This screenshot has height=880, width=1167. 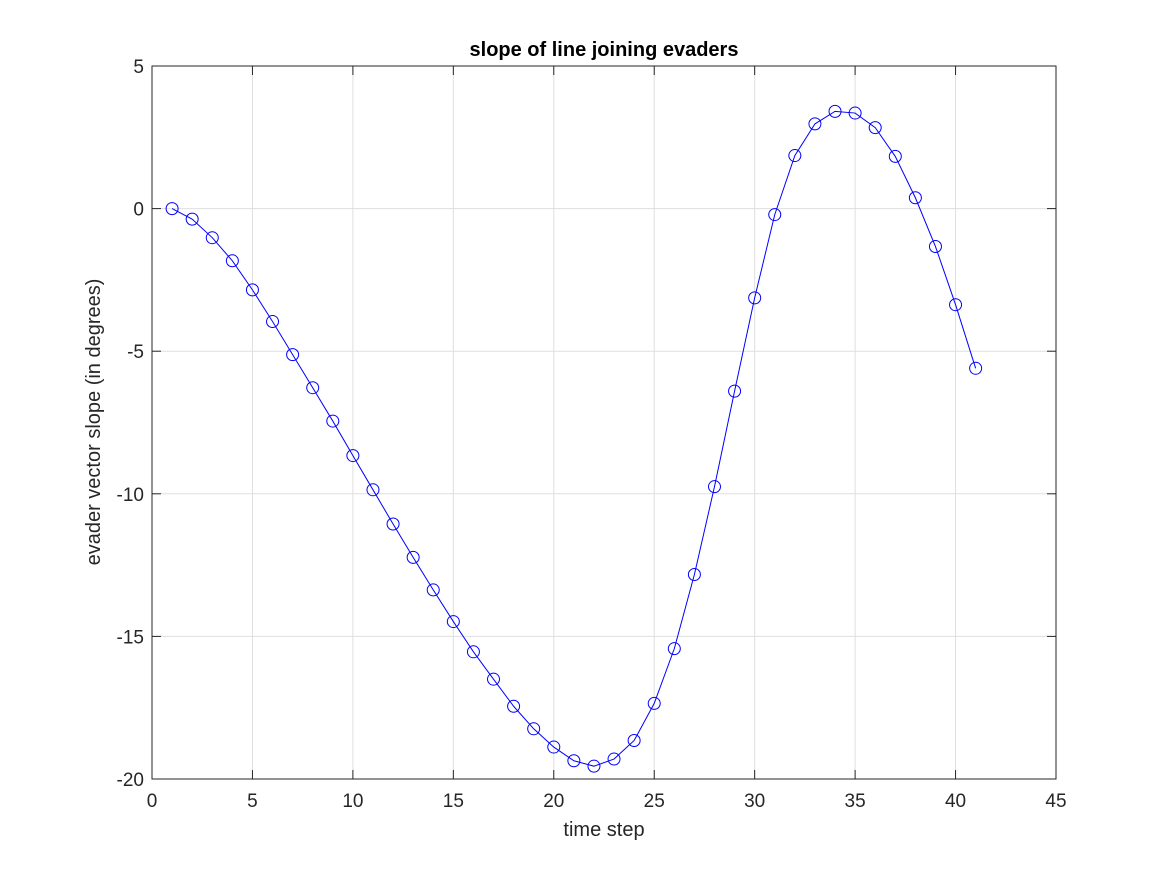 What do you see at coordinates (1055, 801) in the screenshot?
I see `x-tick-label: 45` at bounding box center [1055, 801].